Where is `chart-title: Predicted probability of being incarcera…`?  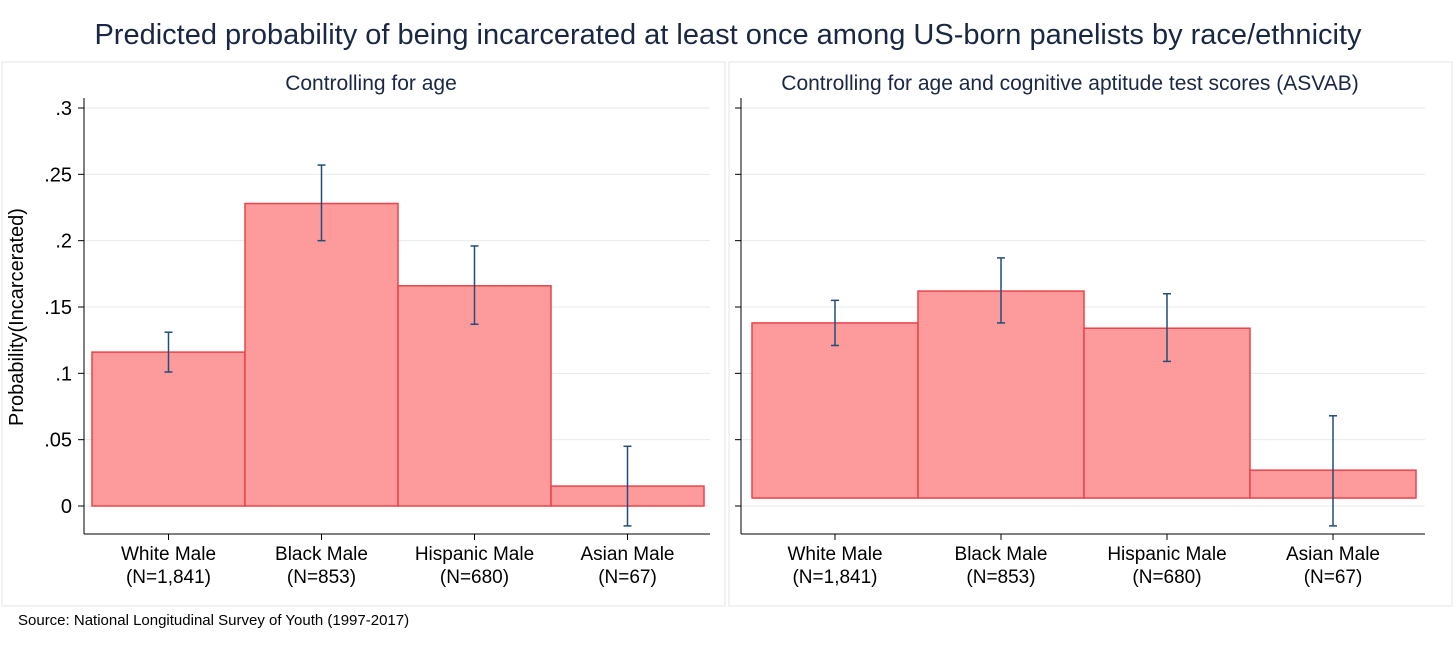 chart-title: Predicted probability of being incarcera… is located at coordinates (728, 35).